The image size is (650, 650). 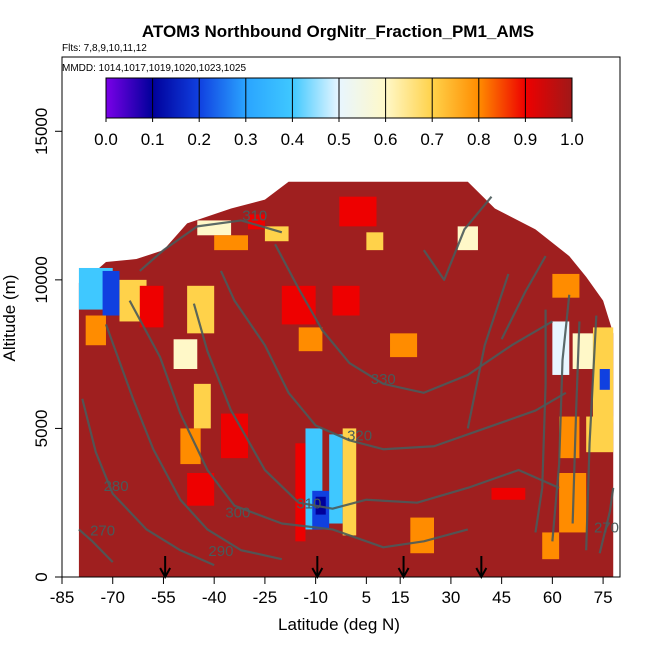 What do you see at coordinates (254, 215) in the screenshot?
I see `contour-label-7: 310` at bounding box center [254, 215].